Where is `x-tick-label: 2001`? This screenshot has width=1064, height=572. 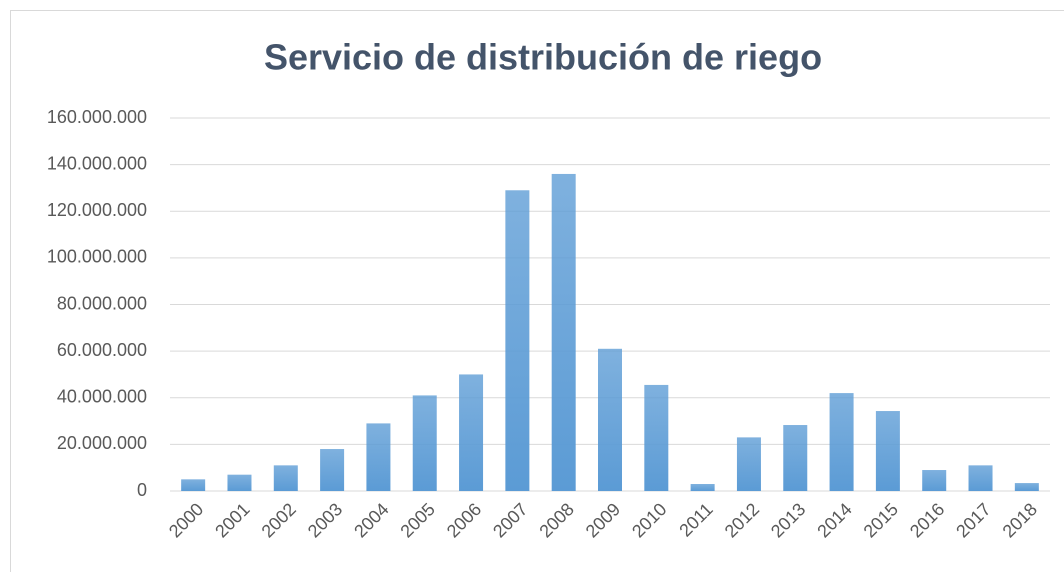
x-tick-label: 2001 is located at coordinates (232, 520).